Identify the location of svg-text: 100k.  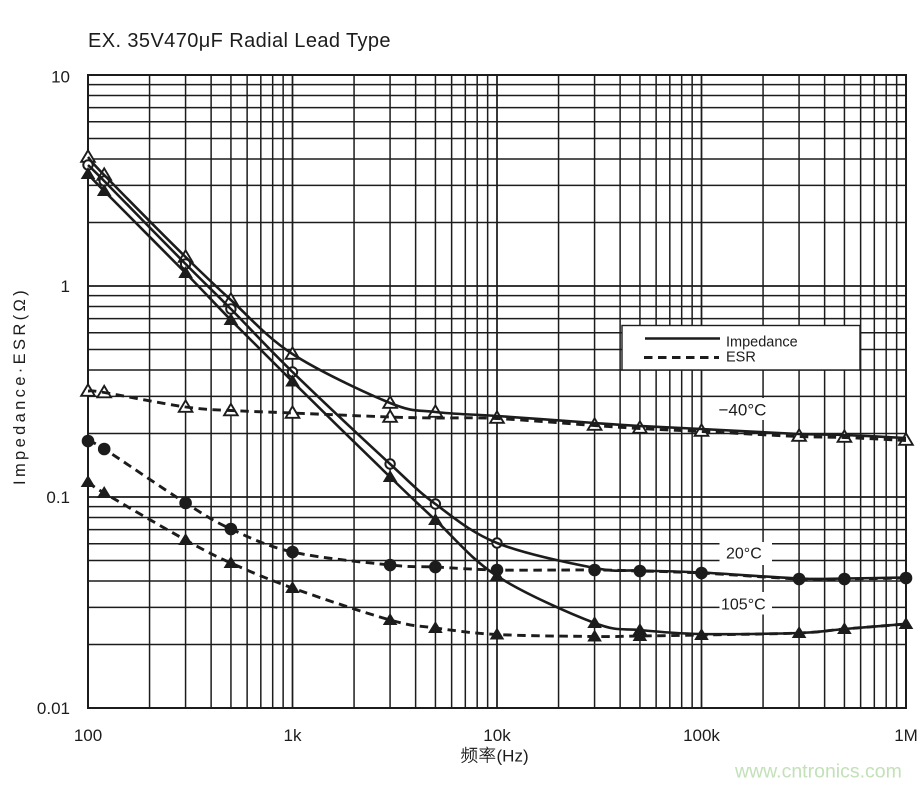
(701, 735).